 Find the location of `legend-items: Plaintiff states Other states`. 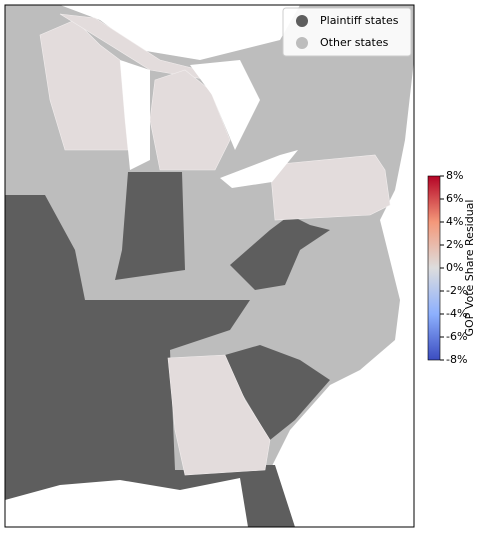

legend-items: Plaintiff states Other states is located at coordinates (347, 31).